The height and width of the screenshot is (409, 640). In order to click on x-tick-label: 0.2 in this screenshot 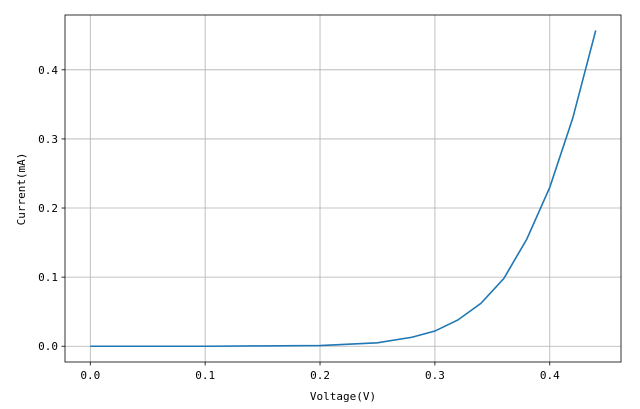, I will do `click(320, 375)`.